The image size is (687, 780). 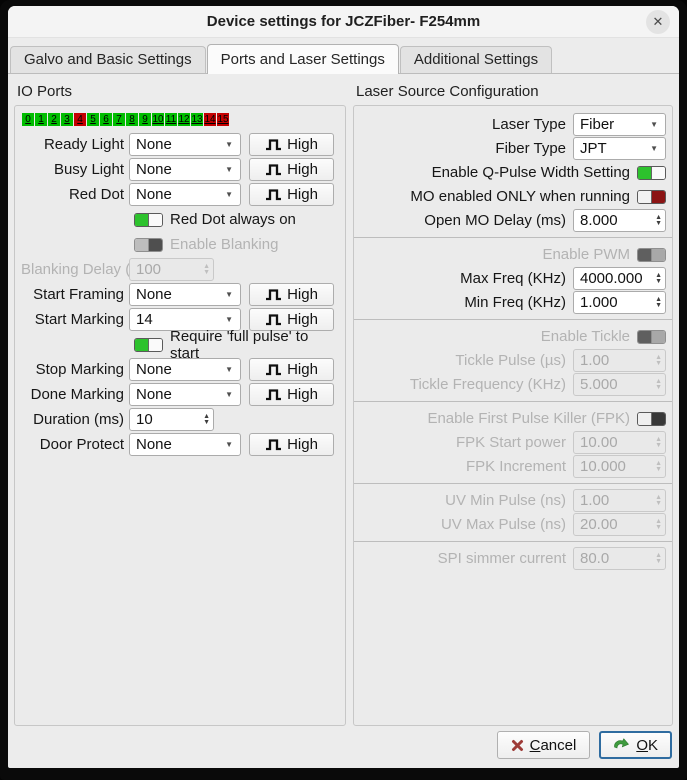 I want to click on done-marking-select: None ▼, so click(x=185, y=394).